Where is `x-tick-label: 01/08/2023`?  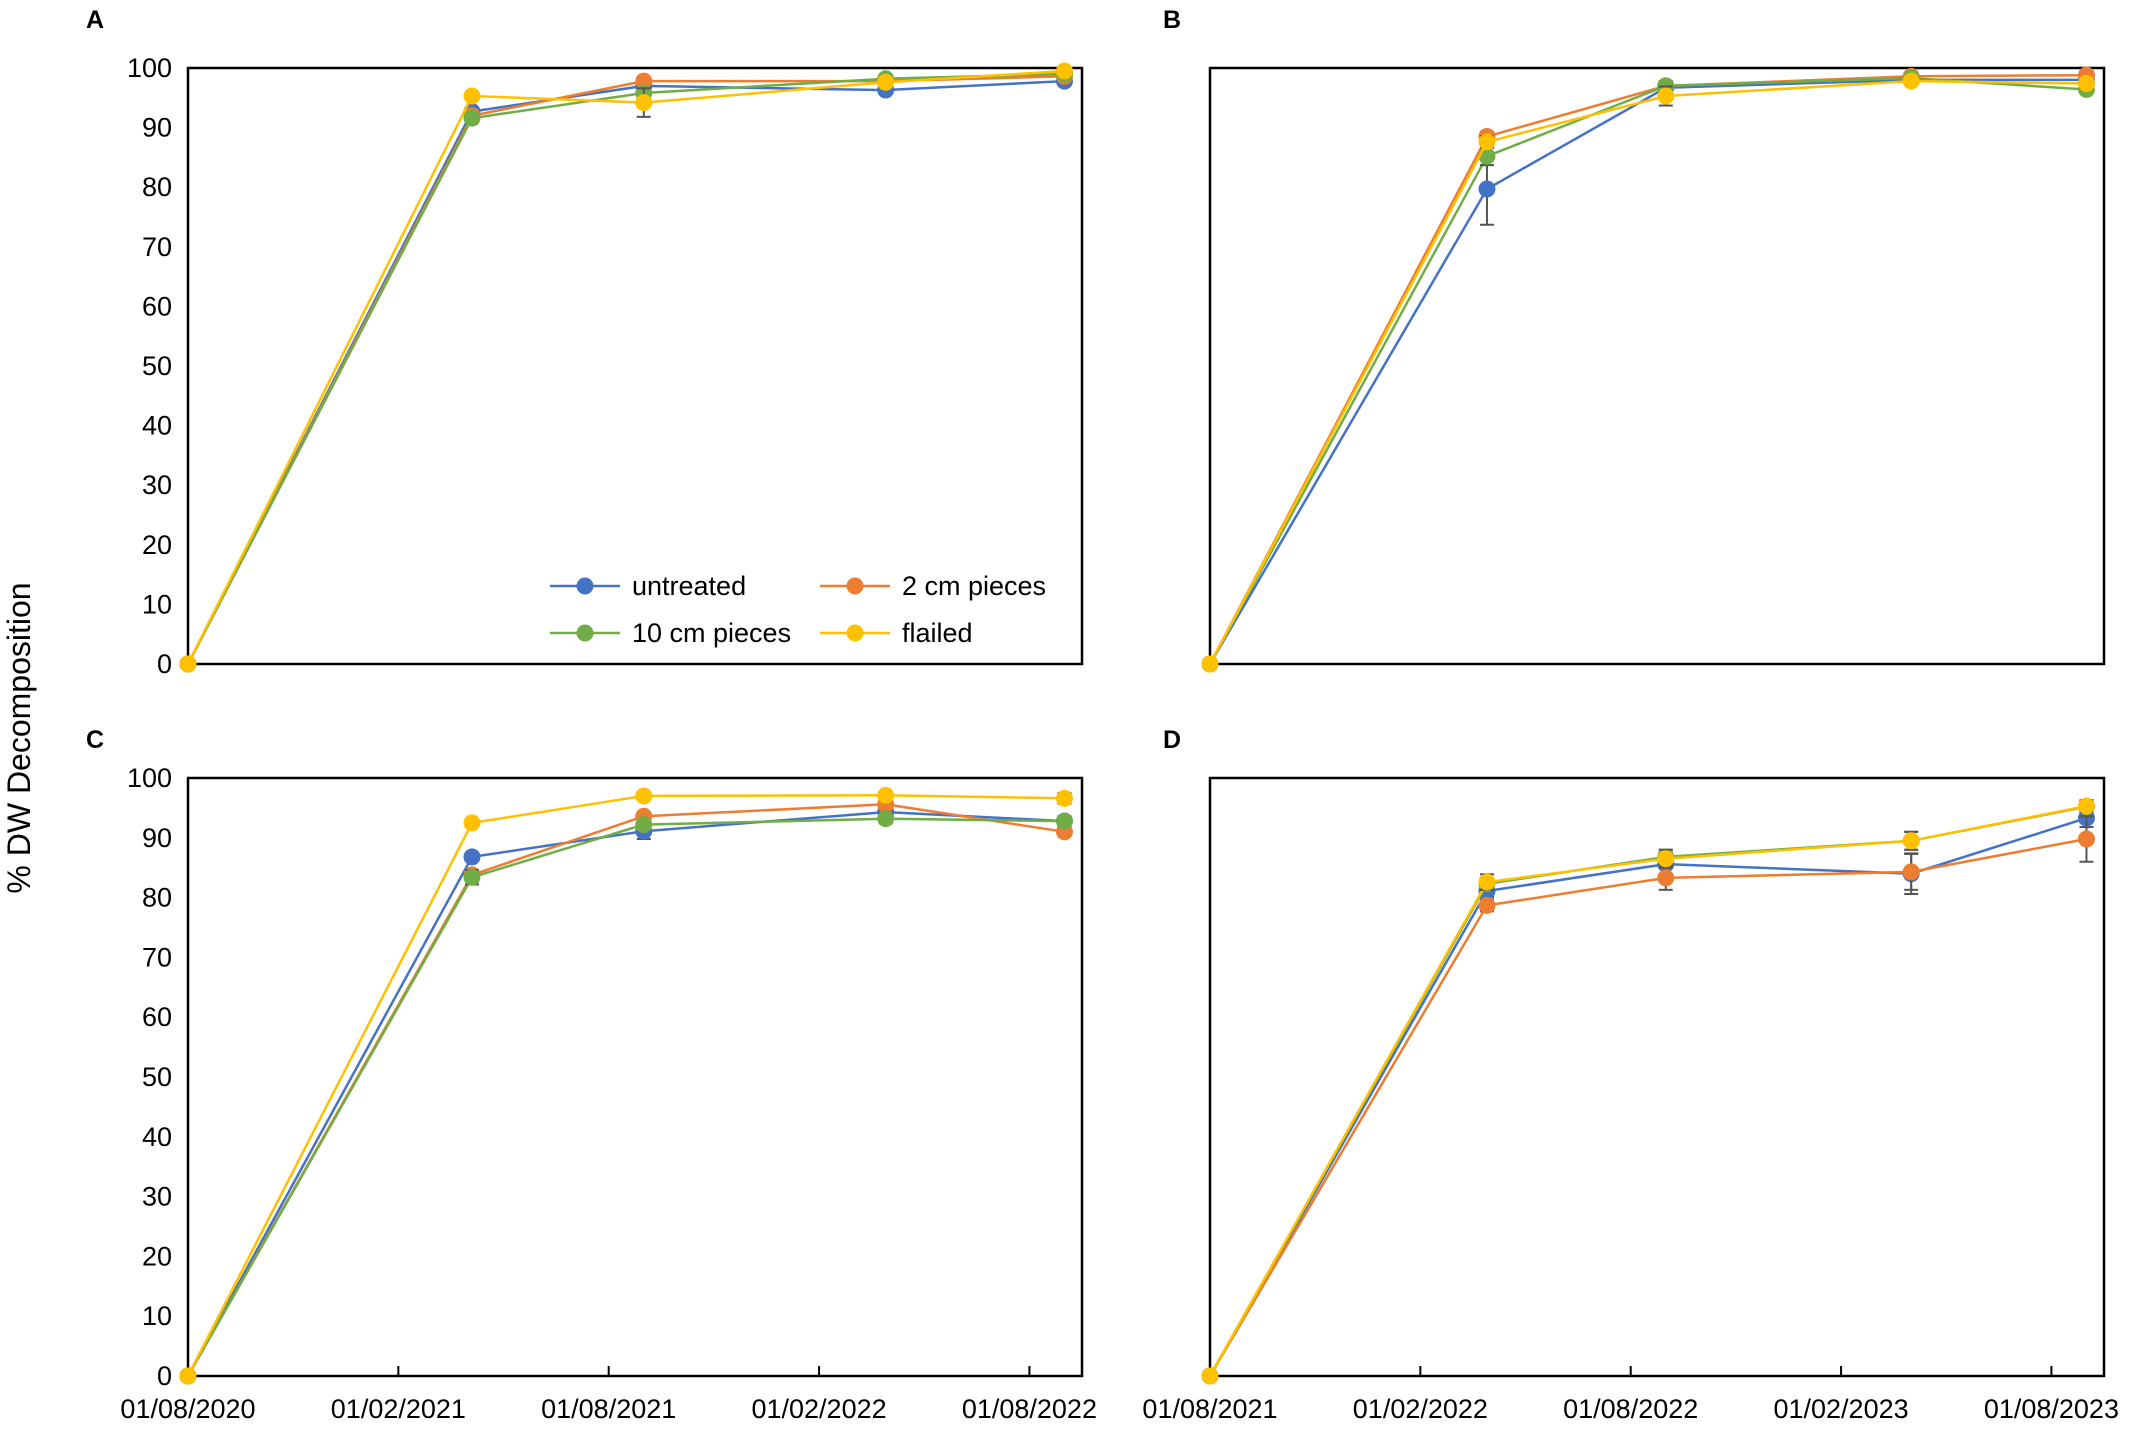
x-tick-label: 01/08/2023 is located at coordinates (2051, 1409).